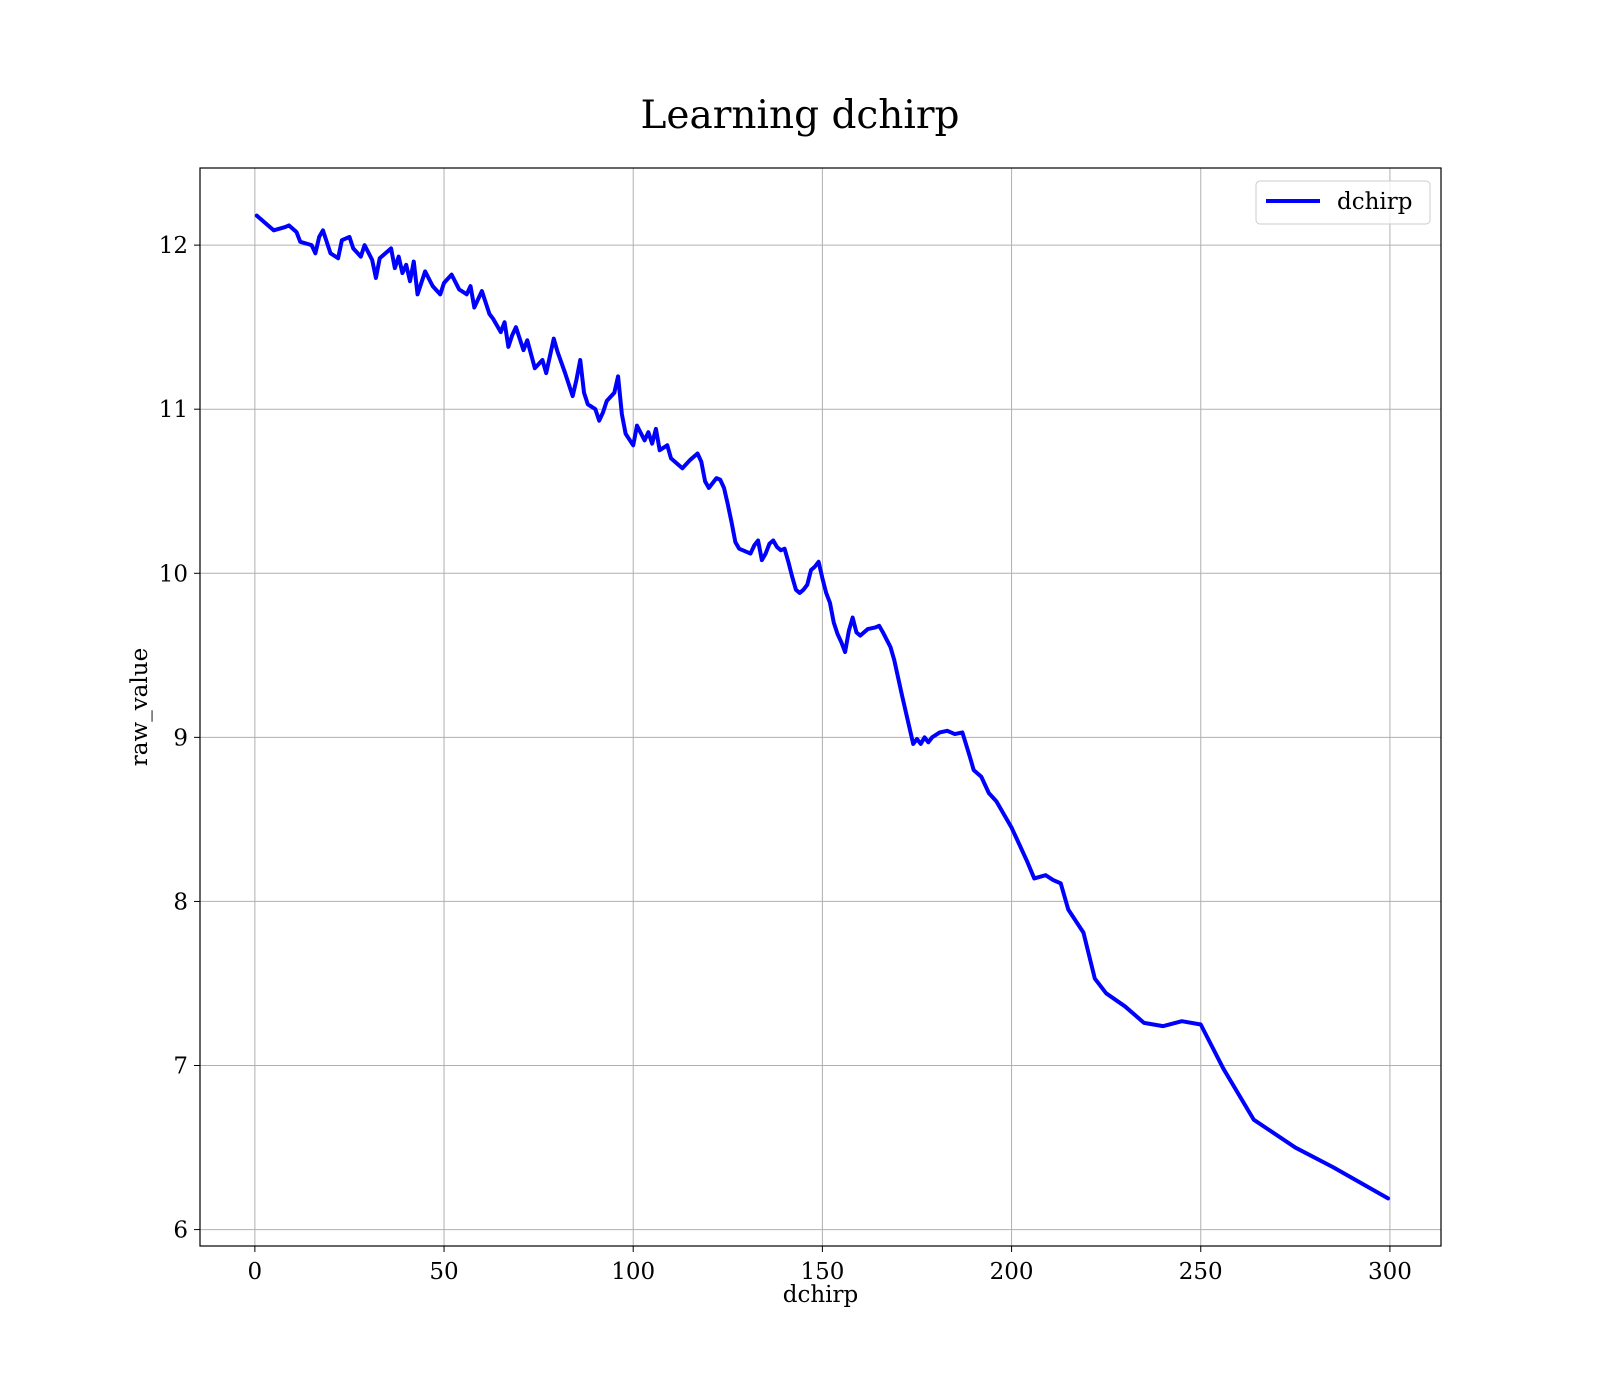  What do you see at coordinates (255, 1272) in the screenshot?
I see `x-tick-label: 0` at bounding box center [255, 1272].